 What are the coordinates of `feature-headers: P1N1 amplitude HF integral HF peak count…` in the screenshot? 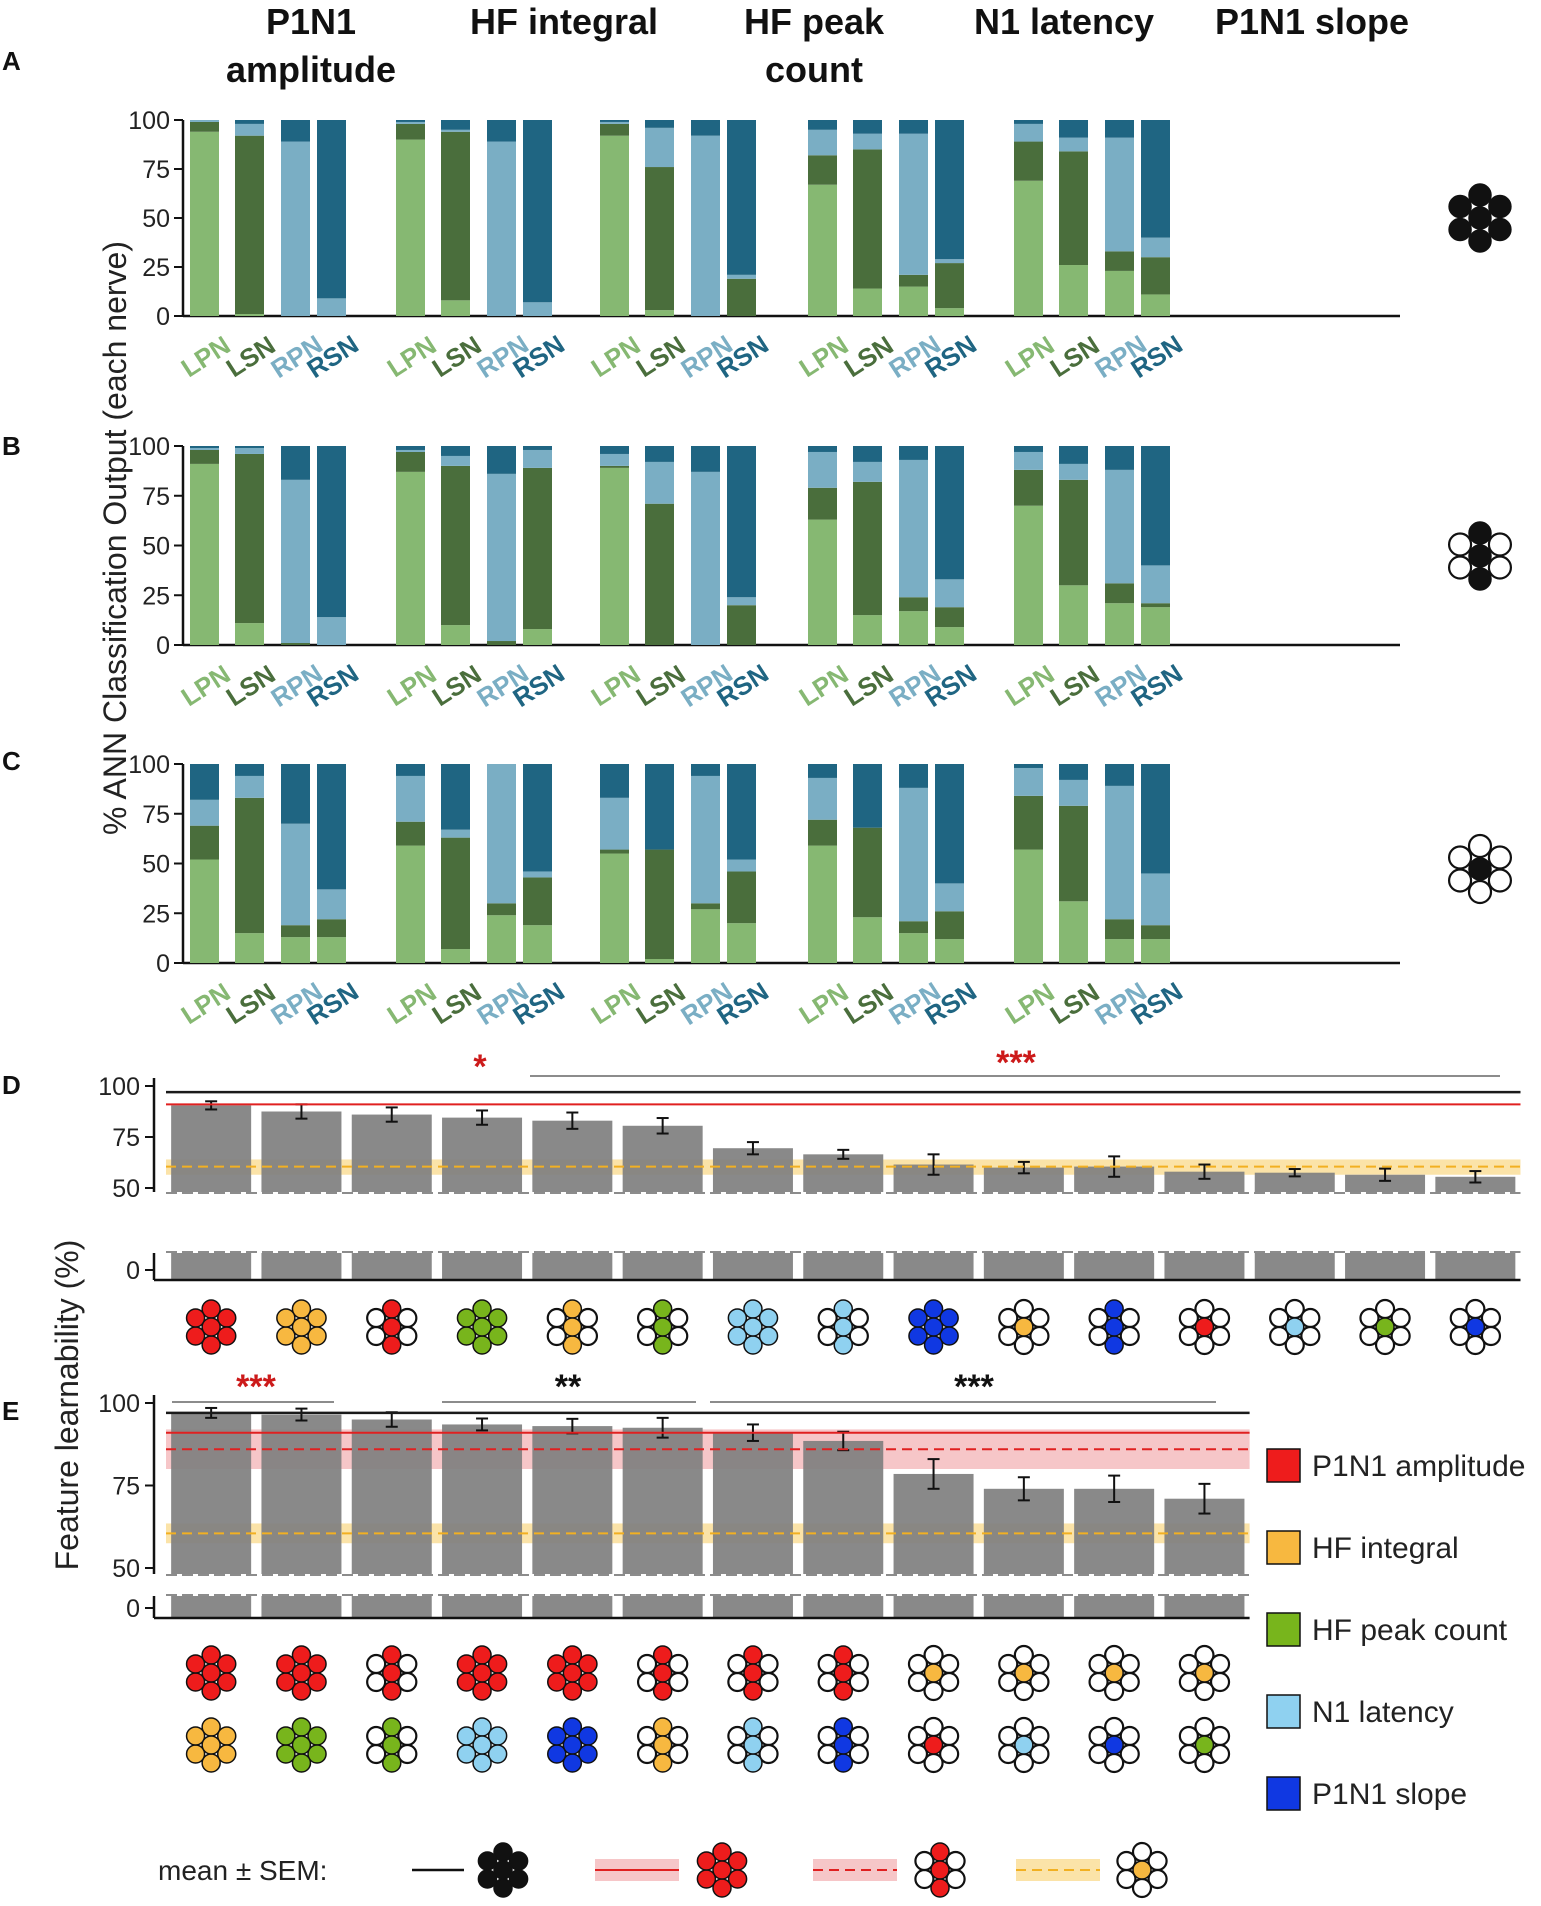 It's located at (817, 45).